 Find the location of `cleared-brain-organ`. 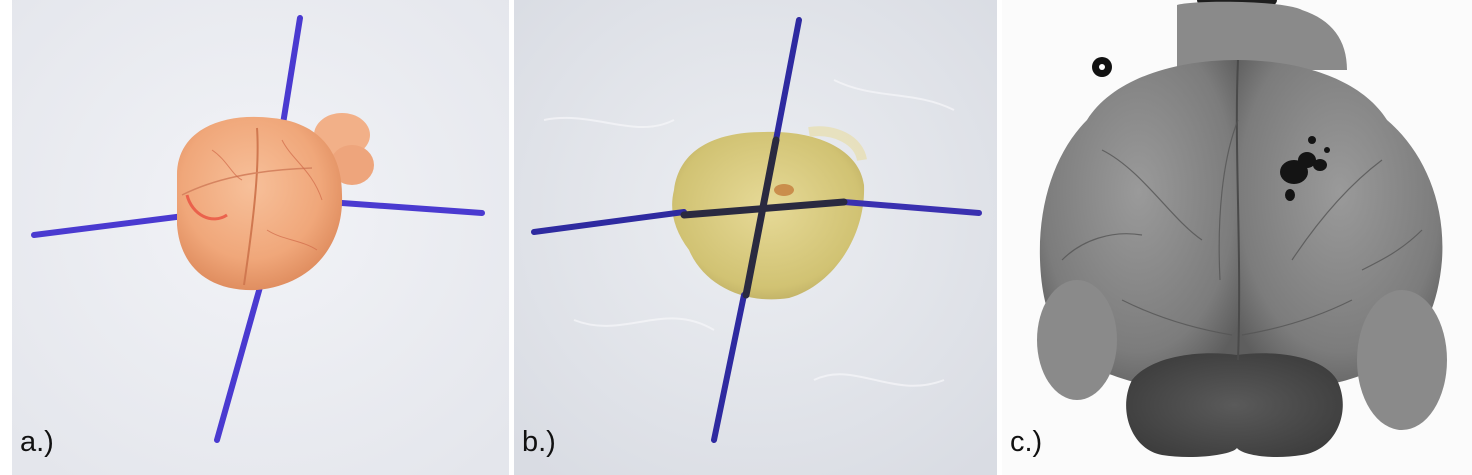

cleared-brain-organ is located at coordinates (769, 213).